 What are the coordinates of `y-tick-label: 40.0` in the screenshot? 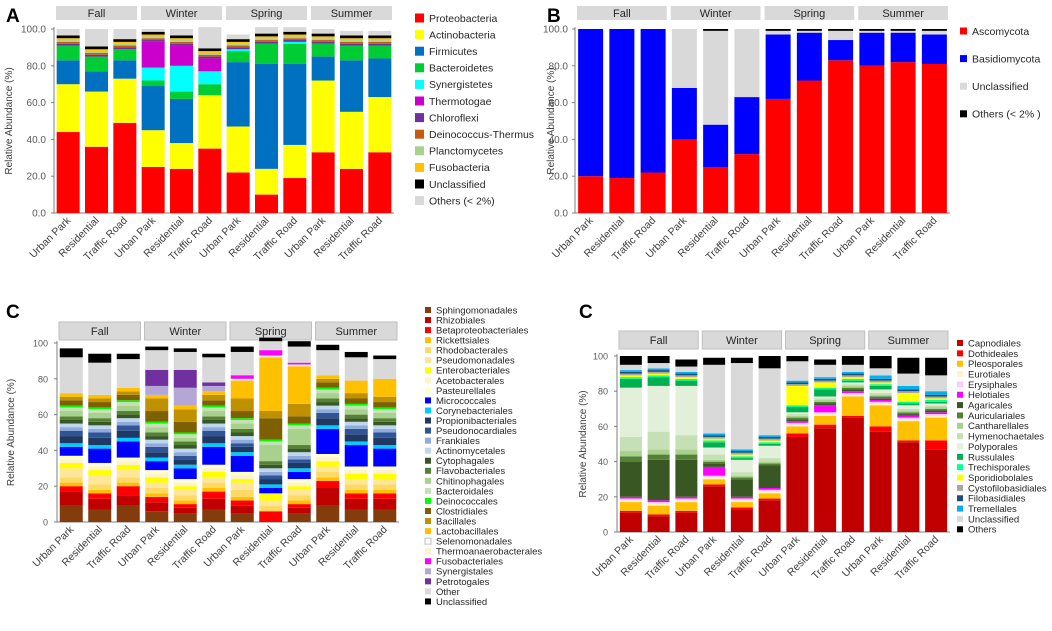 It's located at (559, 140).